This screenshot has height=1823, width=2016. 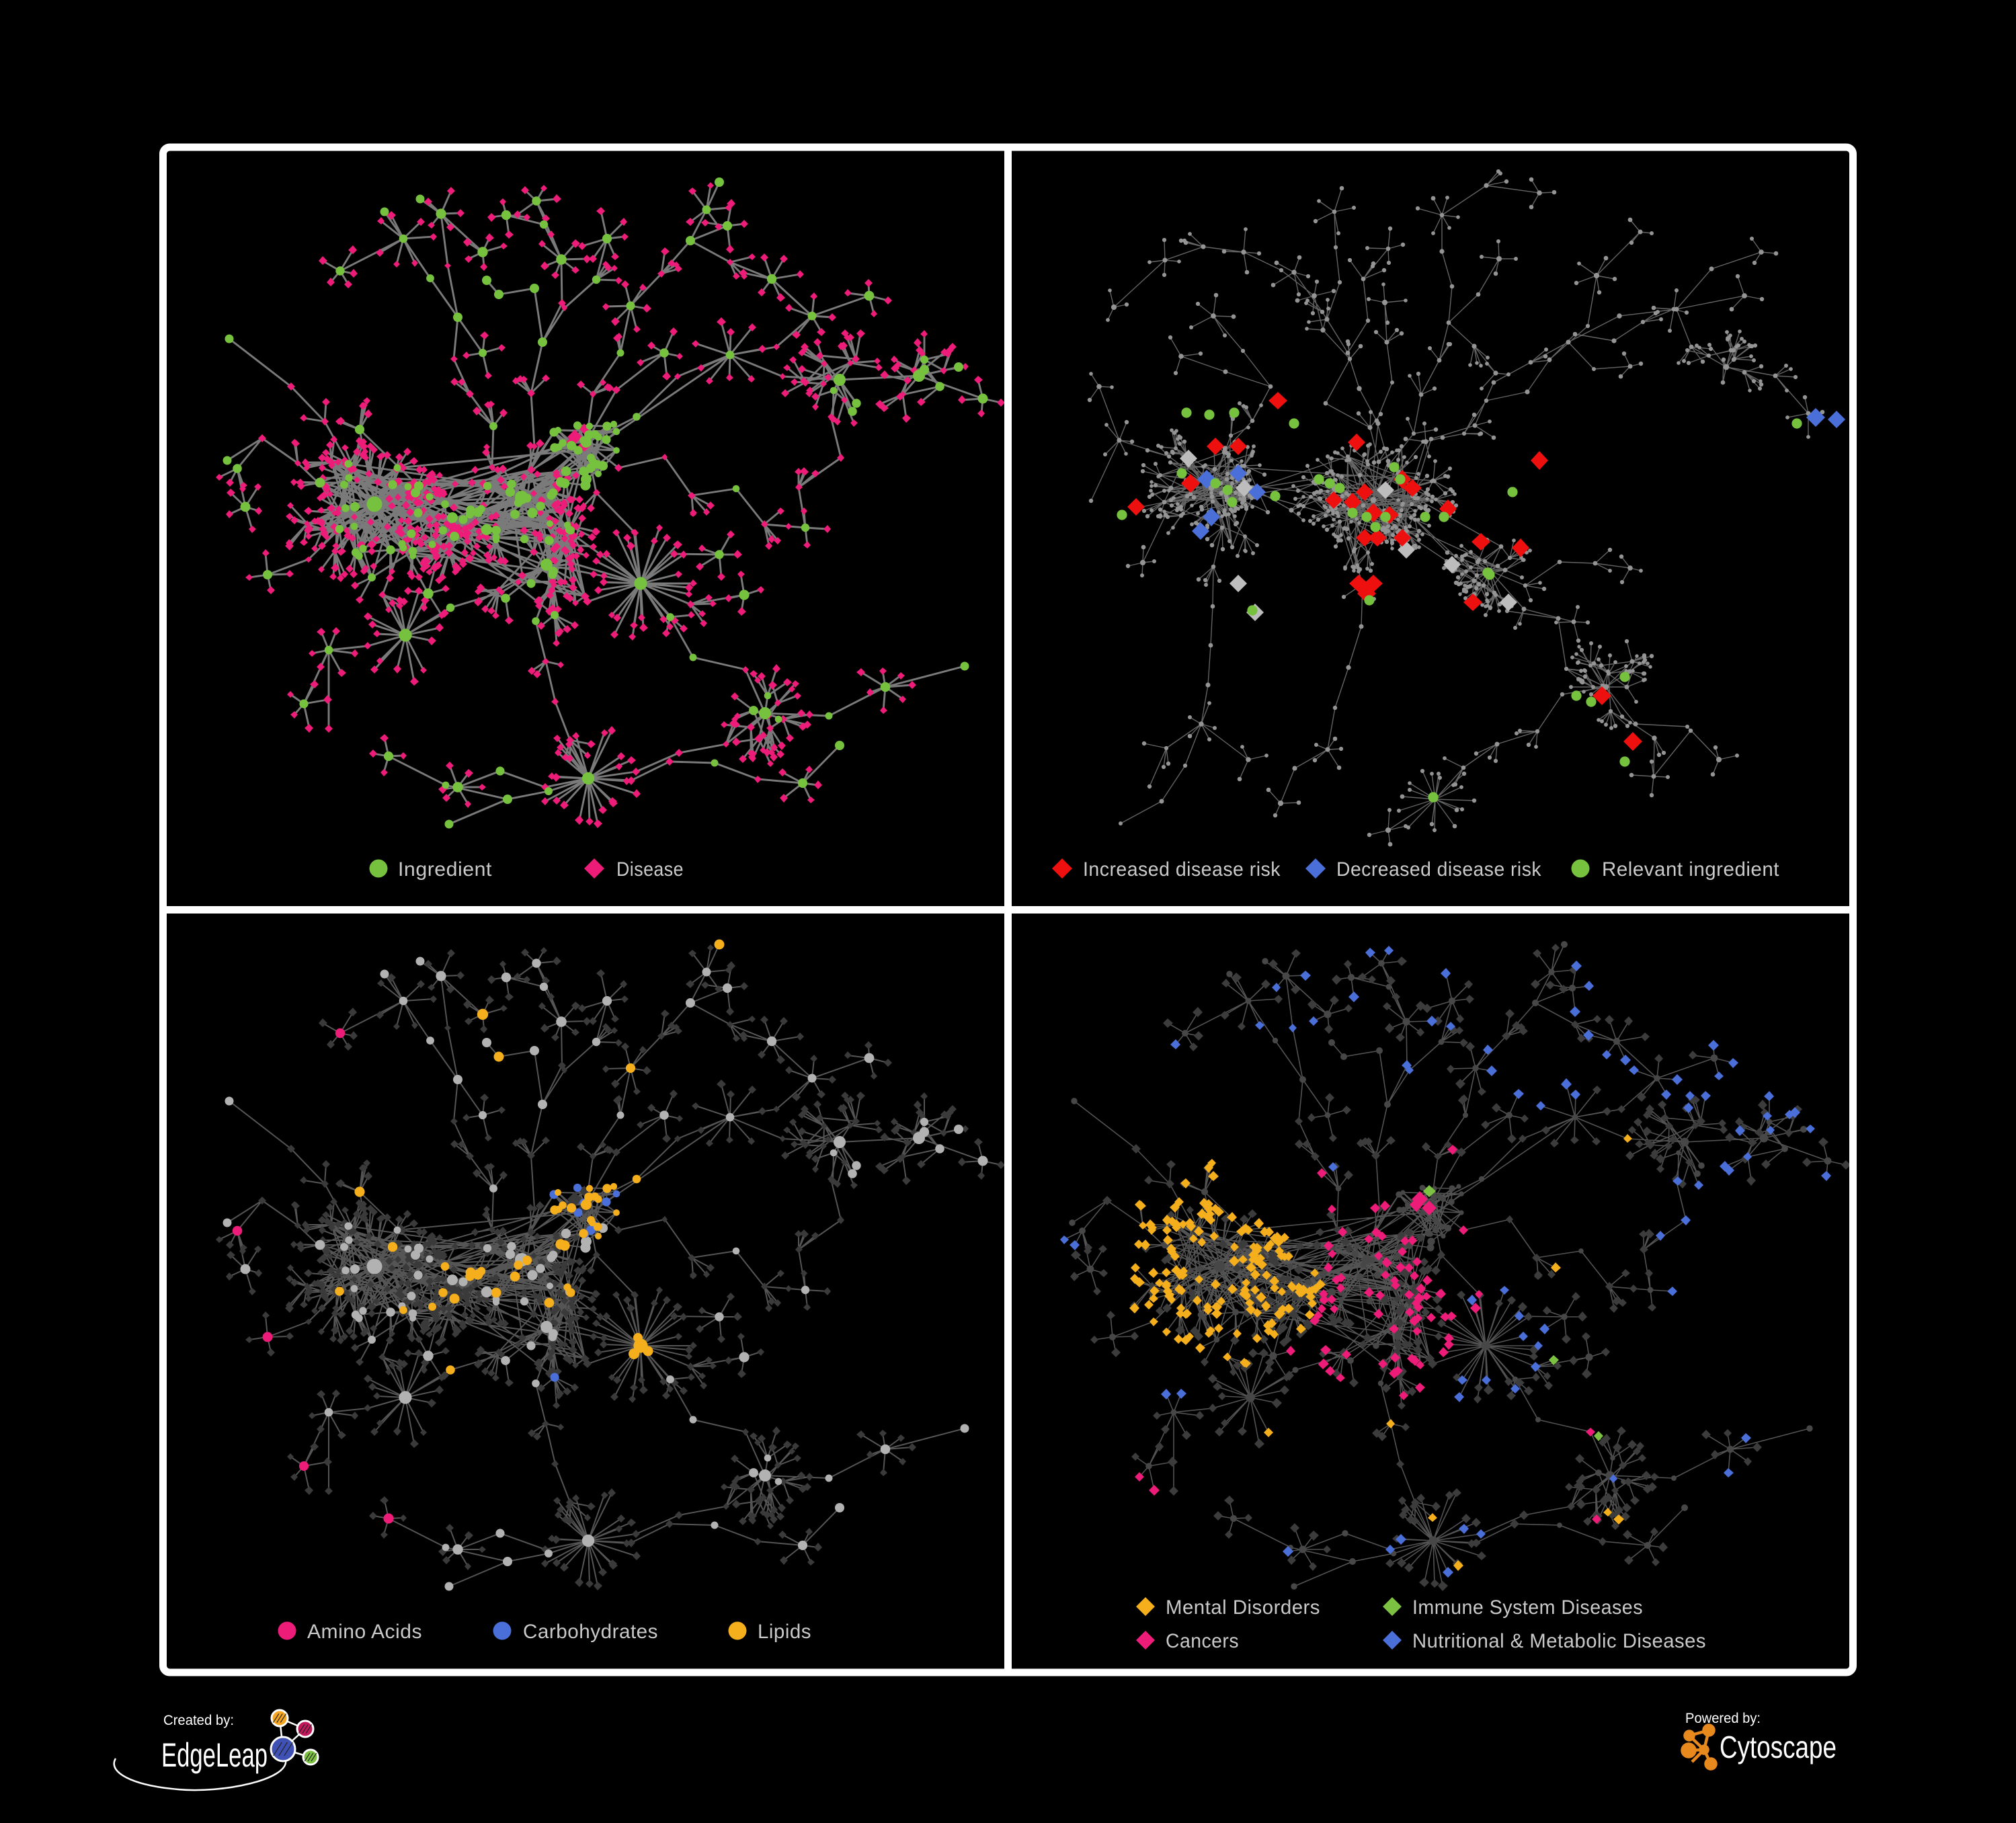 I want to click on svg-text: Mental Disorders, so click(x=1243, y=1607).